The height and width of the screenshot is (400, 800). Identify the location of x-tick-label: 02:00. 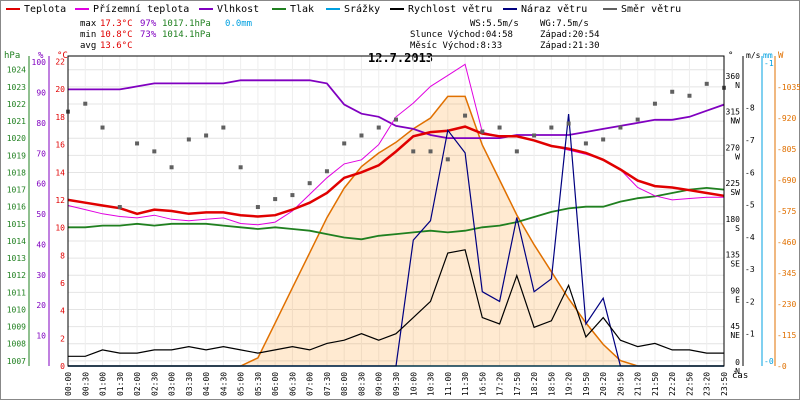
(137, 384).